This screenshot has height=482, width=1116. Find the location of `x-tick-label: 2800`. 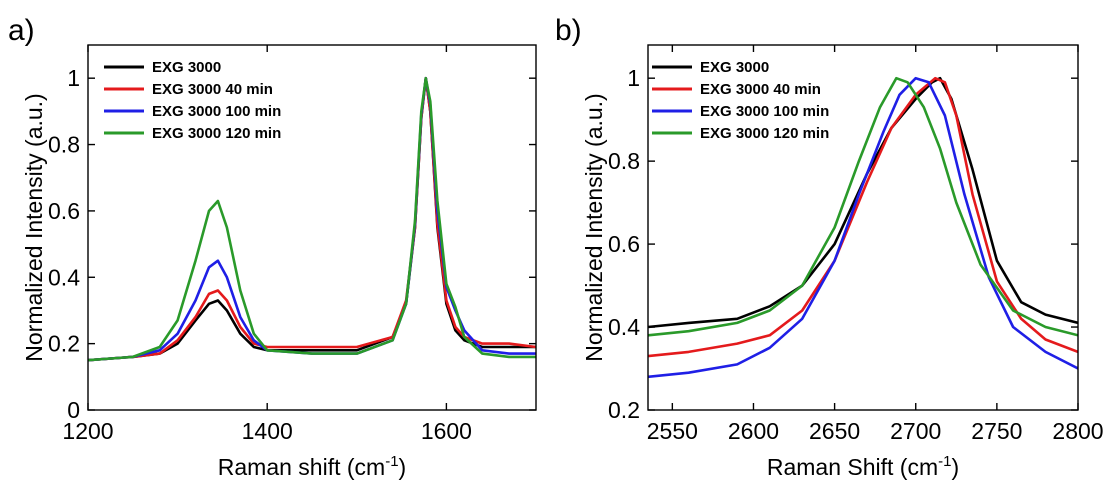

x-tick-label: 2800 is located at coordinates (1077, 431).